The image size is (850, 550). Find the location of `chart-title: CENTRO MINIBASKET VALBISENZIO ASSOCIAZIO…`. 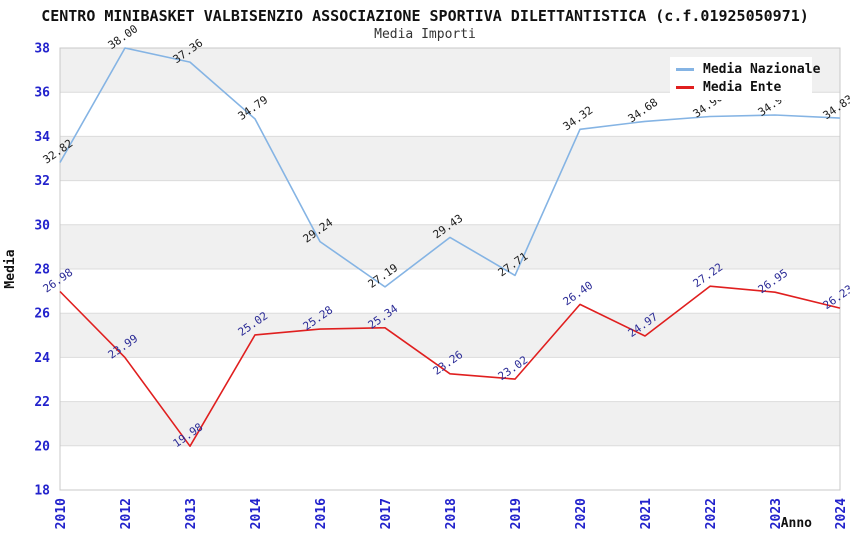

chart-title: CENTRO MINIBASKET VALBISENZIO ASSOCIAZIO… is located at coordinates (425, 16).